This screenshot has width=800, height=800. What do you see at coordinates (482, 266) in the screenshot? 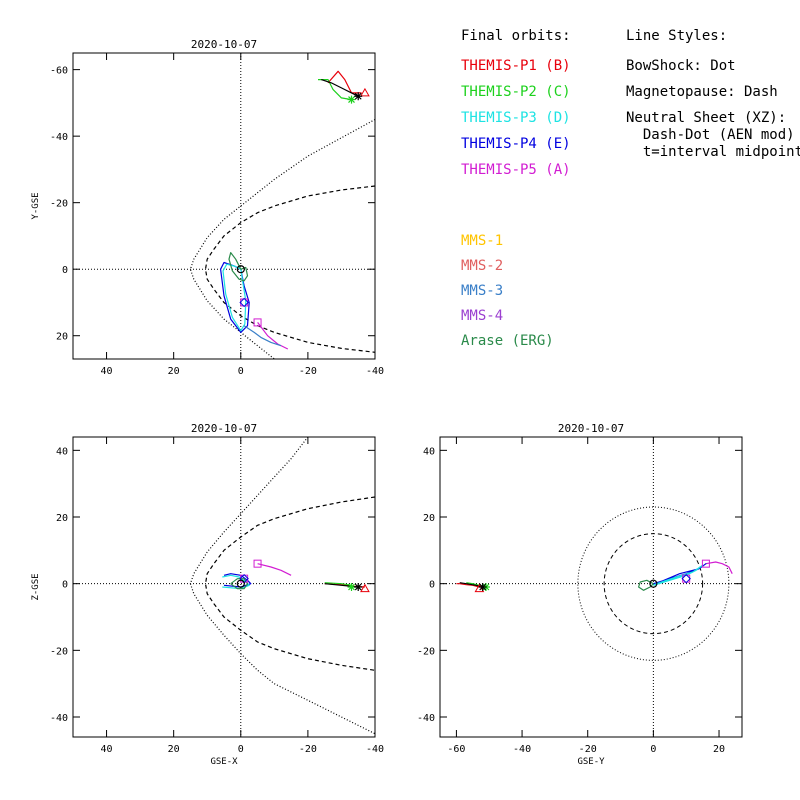
I see `legend-mms-2: MMS-2` at bounding box center [482, 266].